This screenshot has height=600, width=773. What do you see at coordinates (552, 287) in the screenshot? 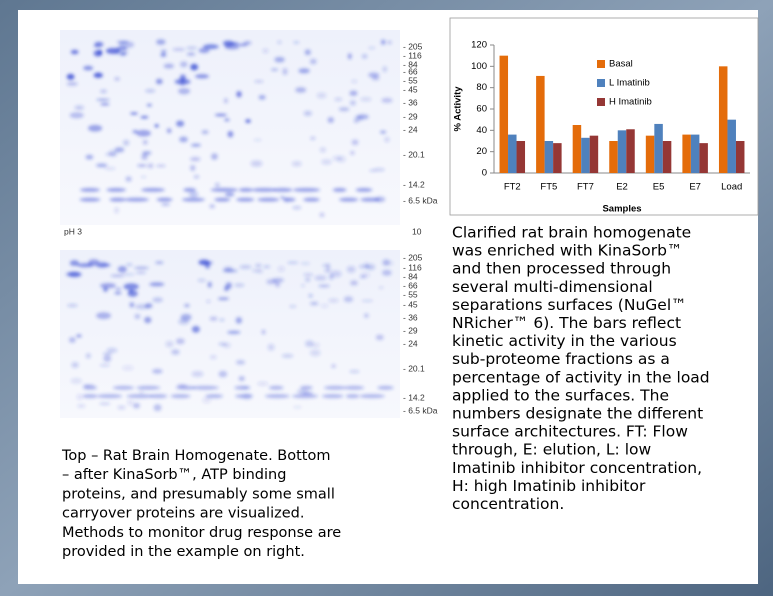
I see `body-line: several multi-dimensional` at bounding box center [552, 287].